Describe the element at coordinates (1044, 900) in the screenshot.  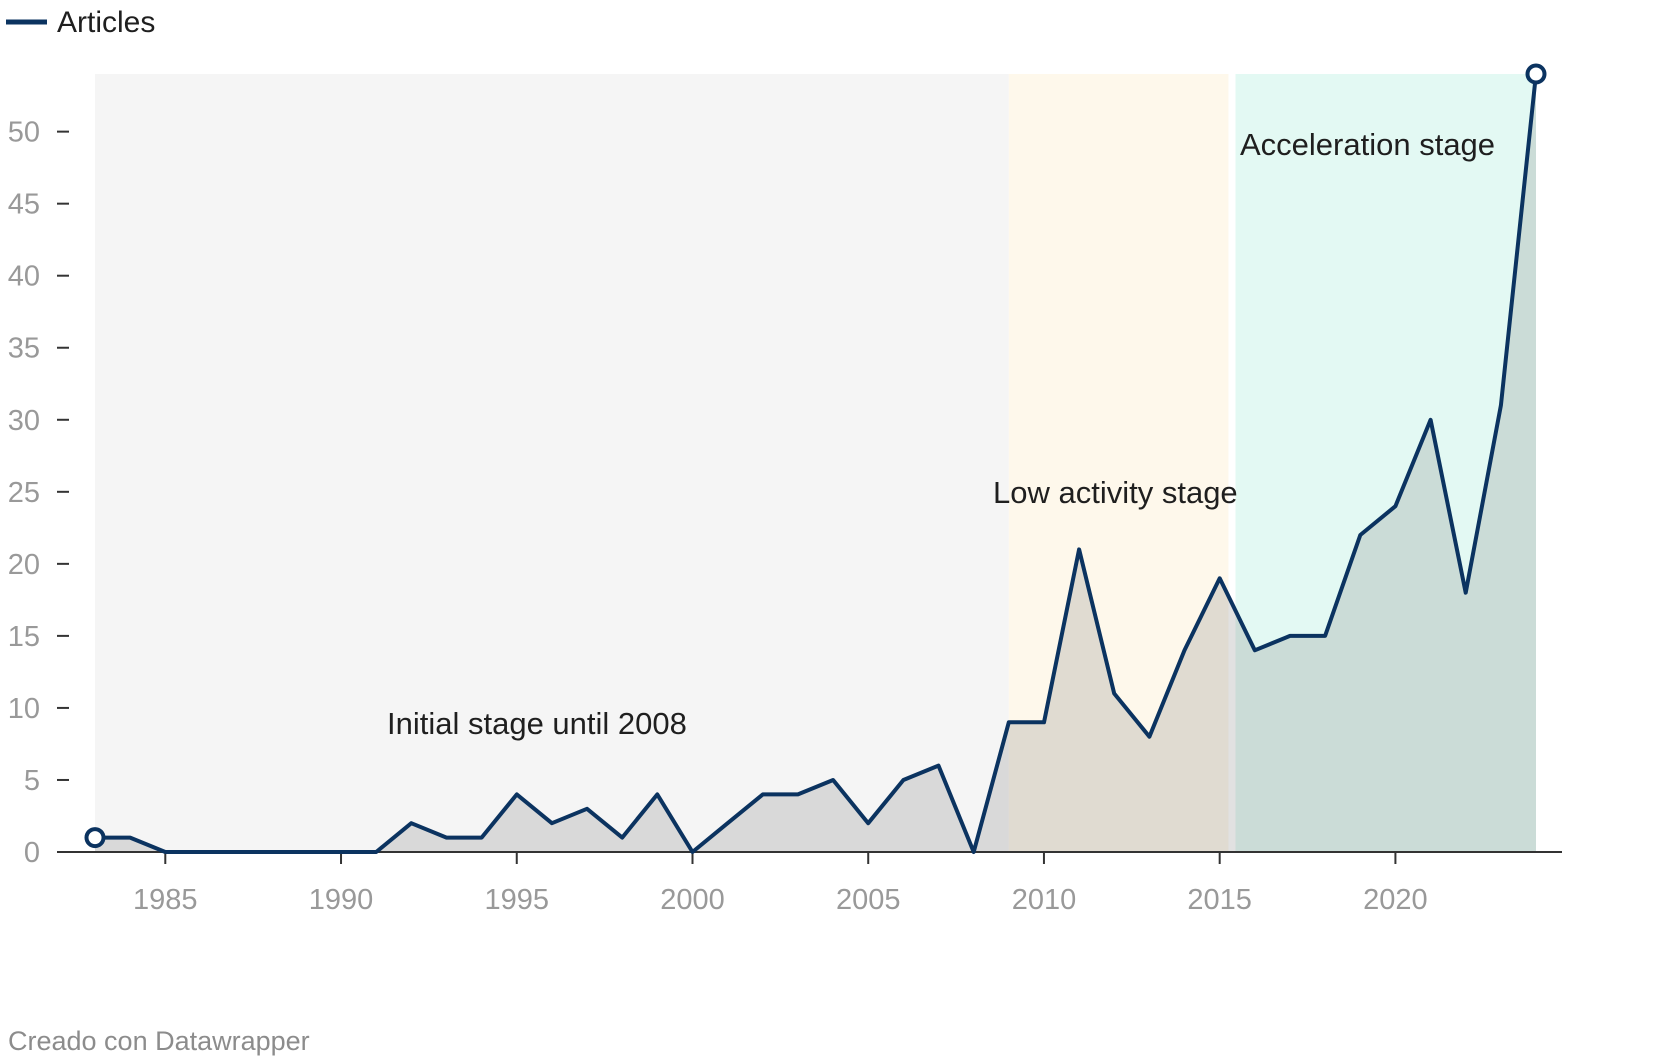
I see `x-tick-label: 2010` at that location.